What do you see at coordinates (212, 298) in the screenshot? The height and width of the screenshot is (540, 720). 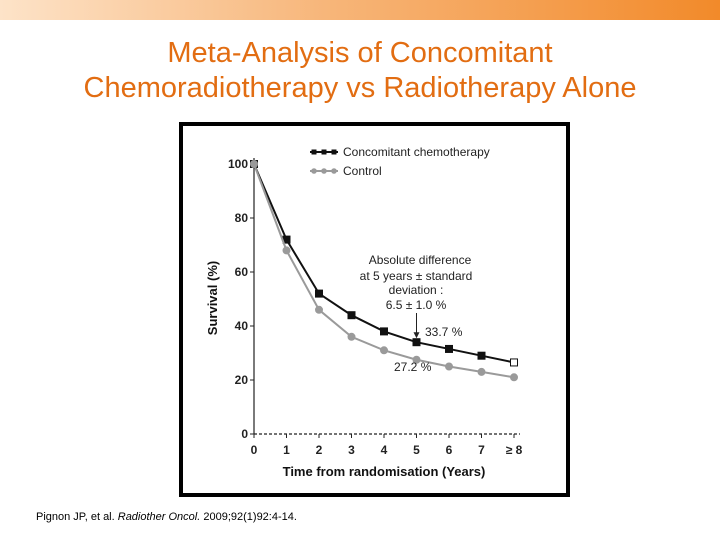 I see `y-axis-label: Survival (%)` at bounding box center [212, 298].